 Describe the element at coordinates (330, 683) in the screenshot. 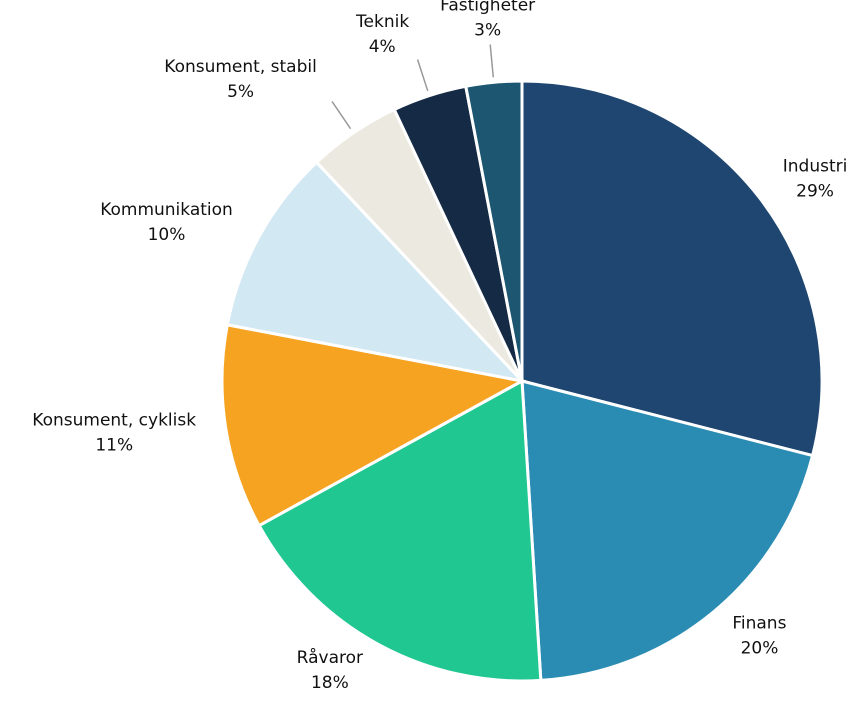

I see `slice-value-label: 18%` at that location.